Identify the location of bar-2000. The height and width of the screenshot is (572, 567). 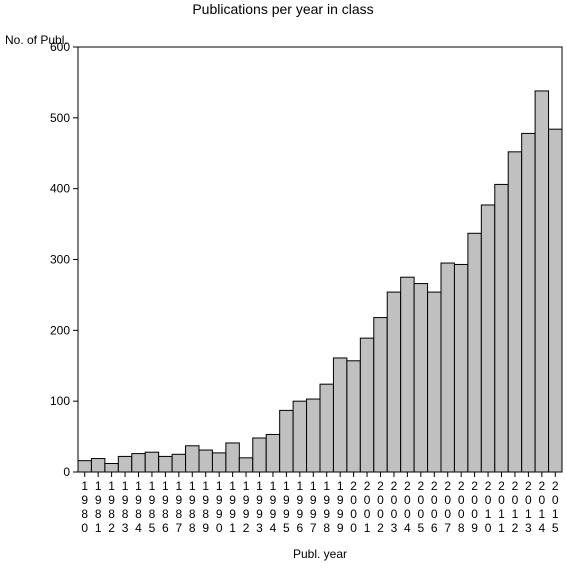
(353, 416).